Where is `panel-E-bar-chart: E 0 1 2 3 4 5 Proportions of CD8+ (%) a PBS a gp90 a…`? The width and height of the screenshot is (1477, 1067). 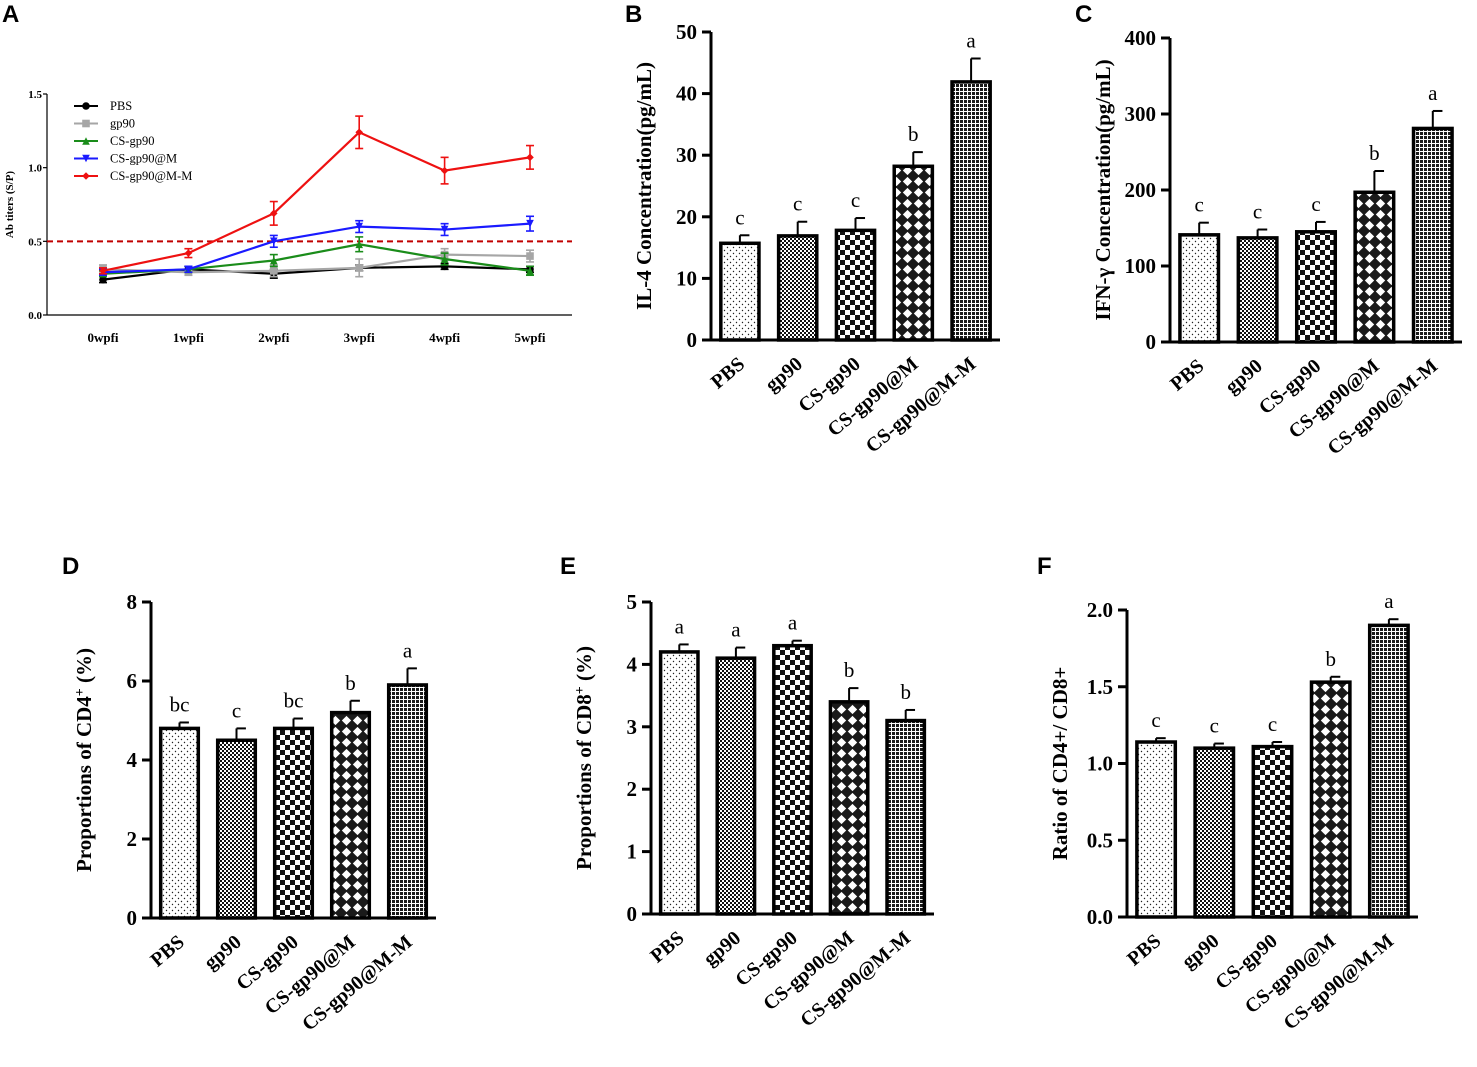 panel-E-bar-chart: E 0 1 2 3 4 5 Proportions of CD8+ (%) a PBS a gp90 a… is located at coordinates (747, 792).